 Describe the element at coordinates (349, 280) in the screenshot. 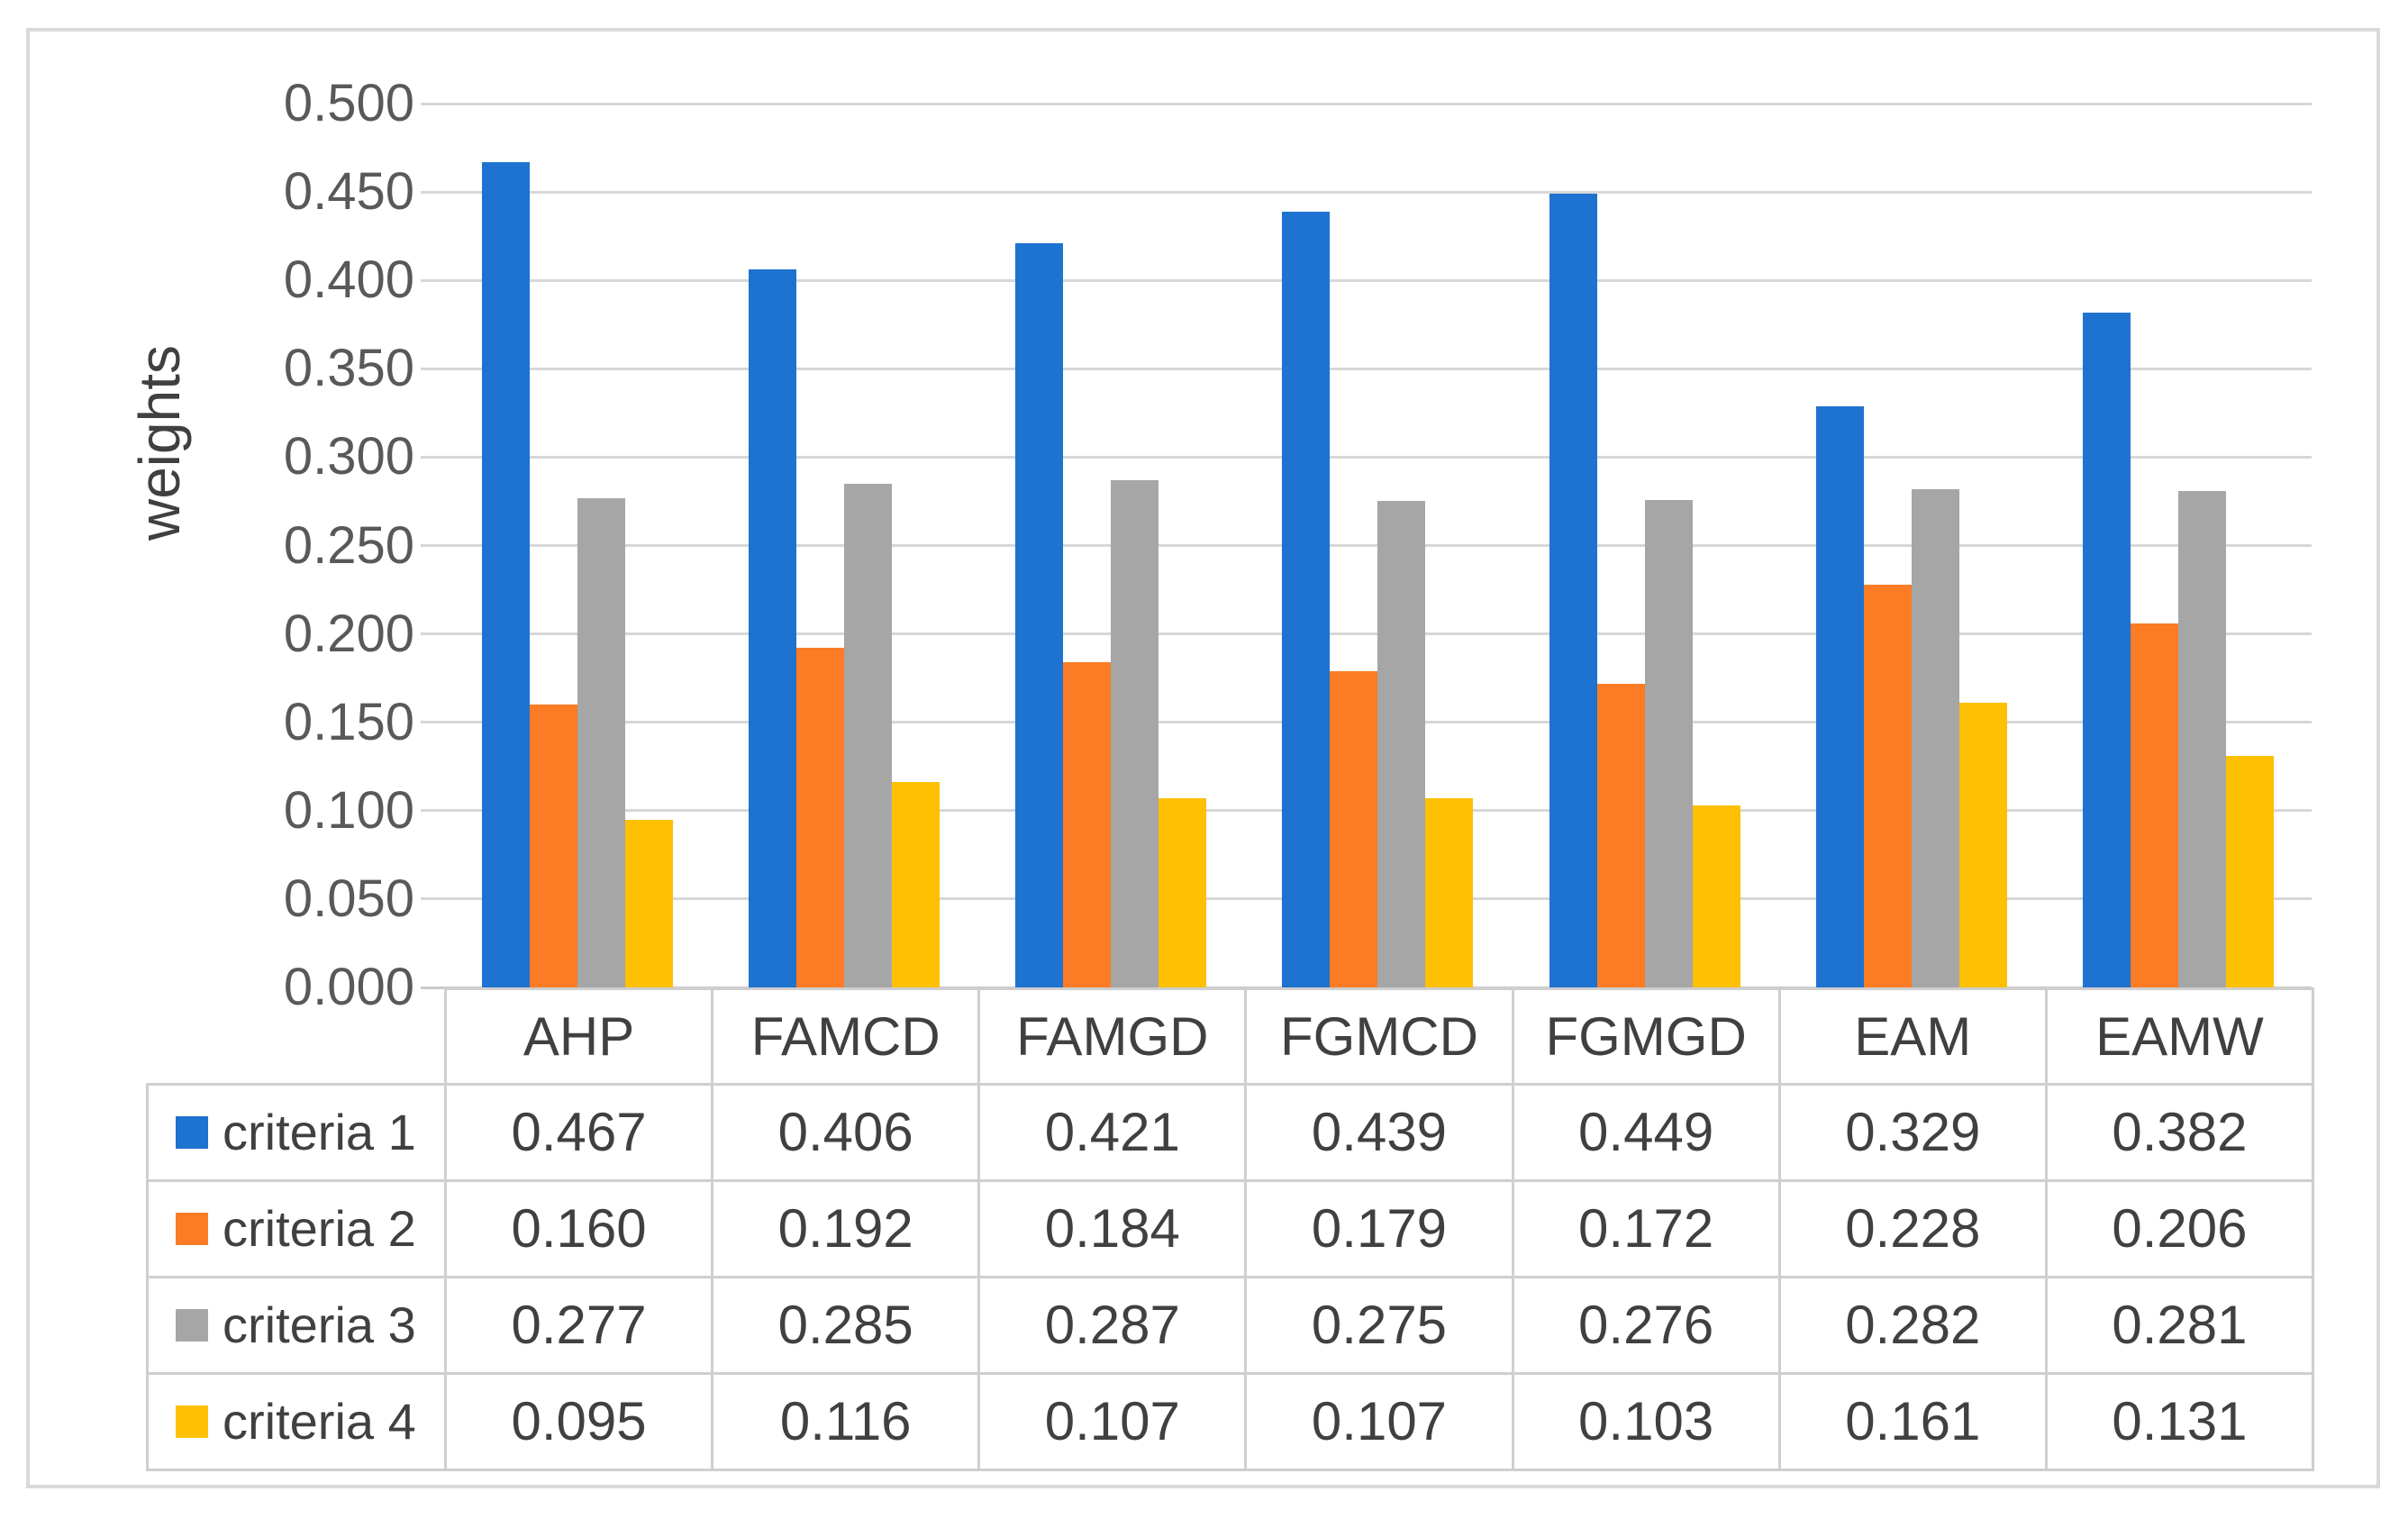

I see `y-tick-label: 0.400` at that location.